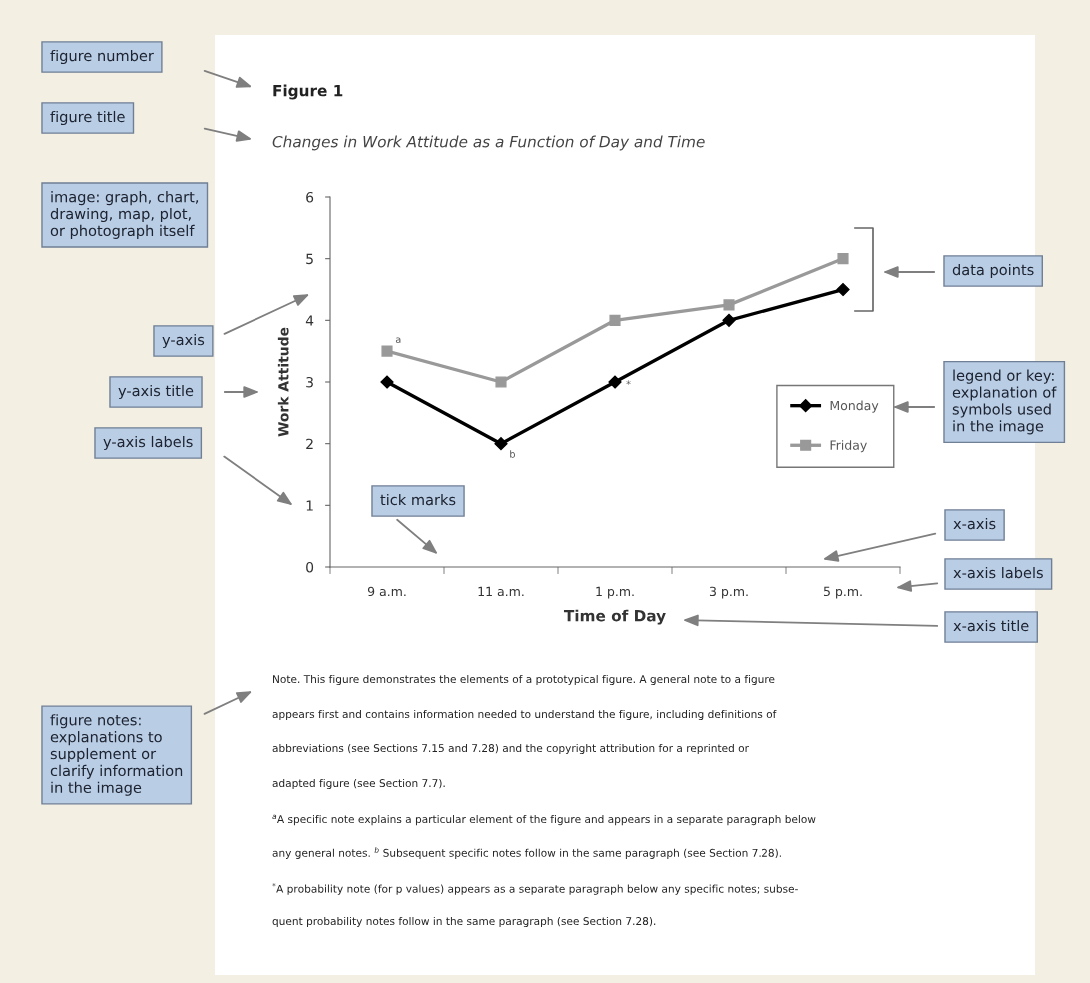 The width and height of the screenshot is (1090, 983). What do you see at coordinates (1004, 402) in the screenshot?
I see `text: legend or key: explanation of symbols used in the image` at bounding box center [1004, 402].